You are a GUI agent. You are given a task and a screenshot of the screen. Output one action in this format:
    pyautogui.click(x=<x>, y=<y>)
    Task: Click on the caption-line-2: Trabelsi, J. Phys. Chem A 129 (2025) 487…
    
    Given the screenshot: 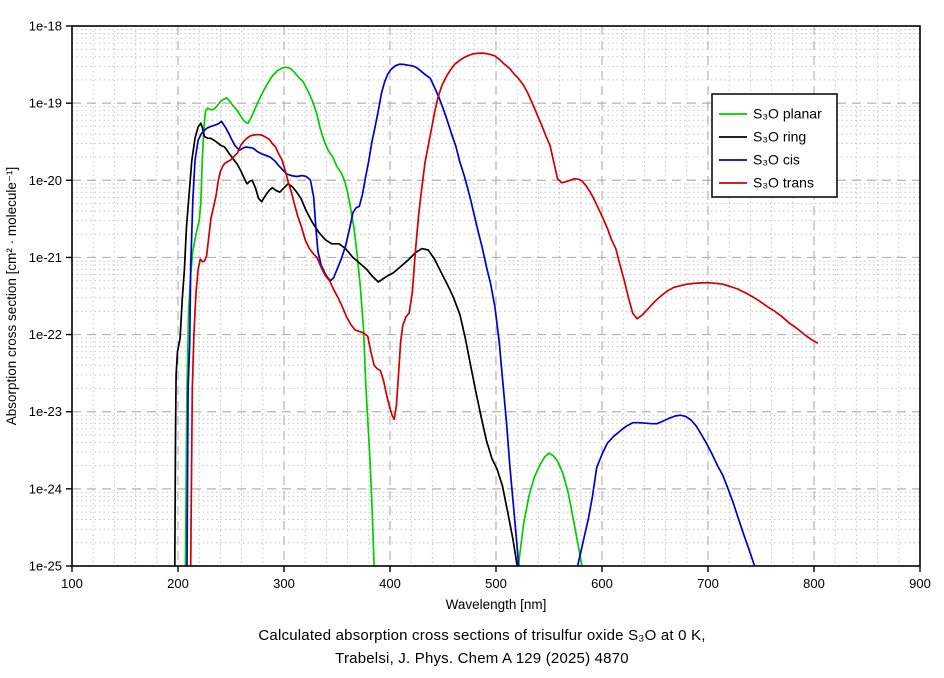 What is the action you would take?
    pyautogui.click(x=482, y=658)
    